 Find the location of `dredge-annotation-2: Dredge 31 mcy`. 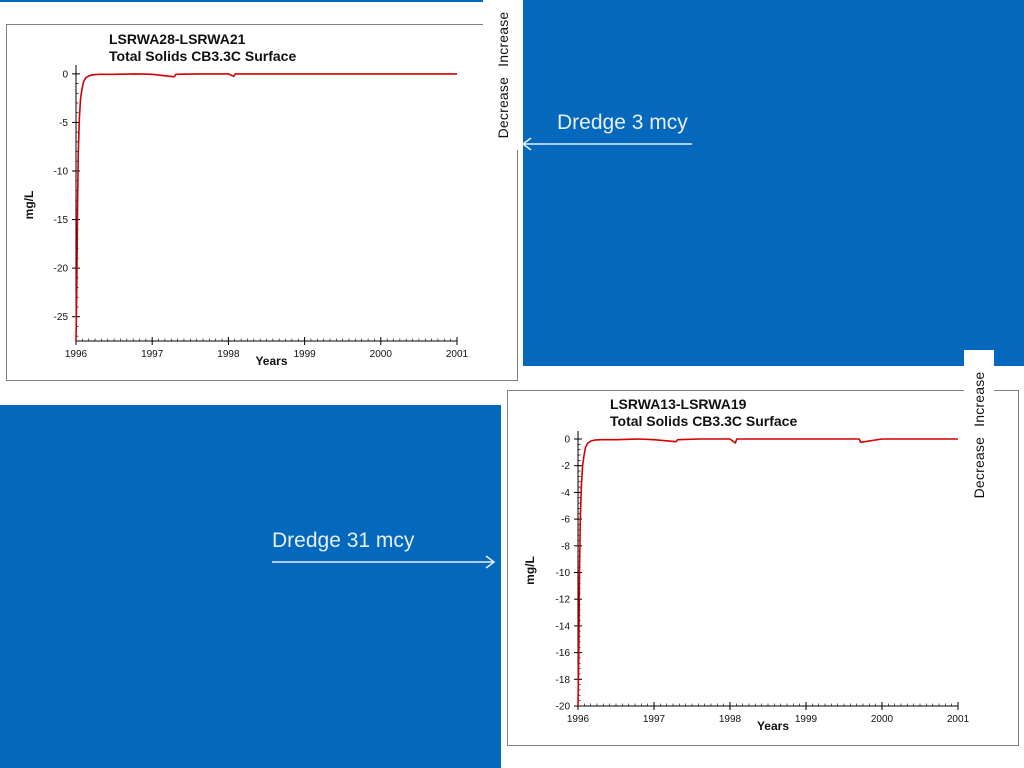

dredge-annotation-2: Dredge 31 mcy is located at coordinates (343, 540).